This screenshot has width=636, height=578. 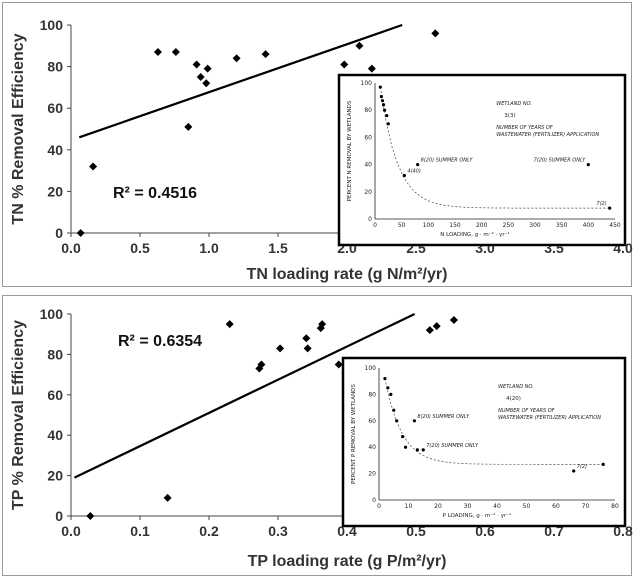 I want to click on tp-inset-frame, so click(x=484, y=442).